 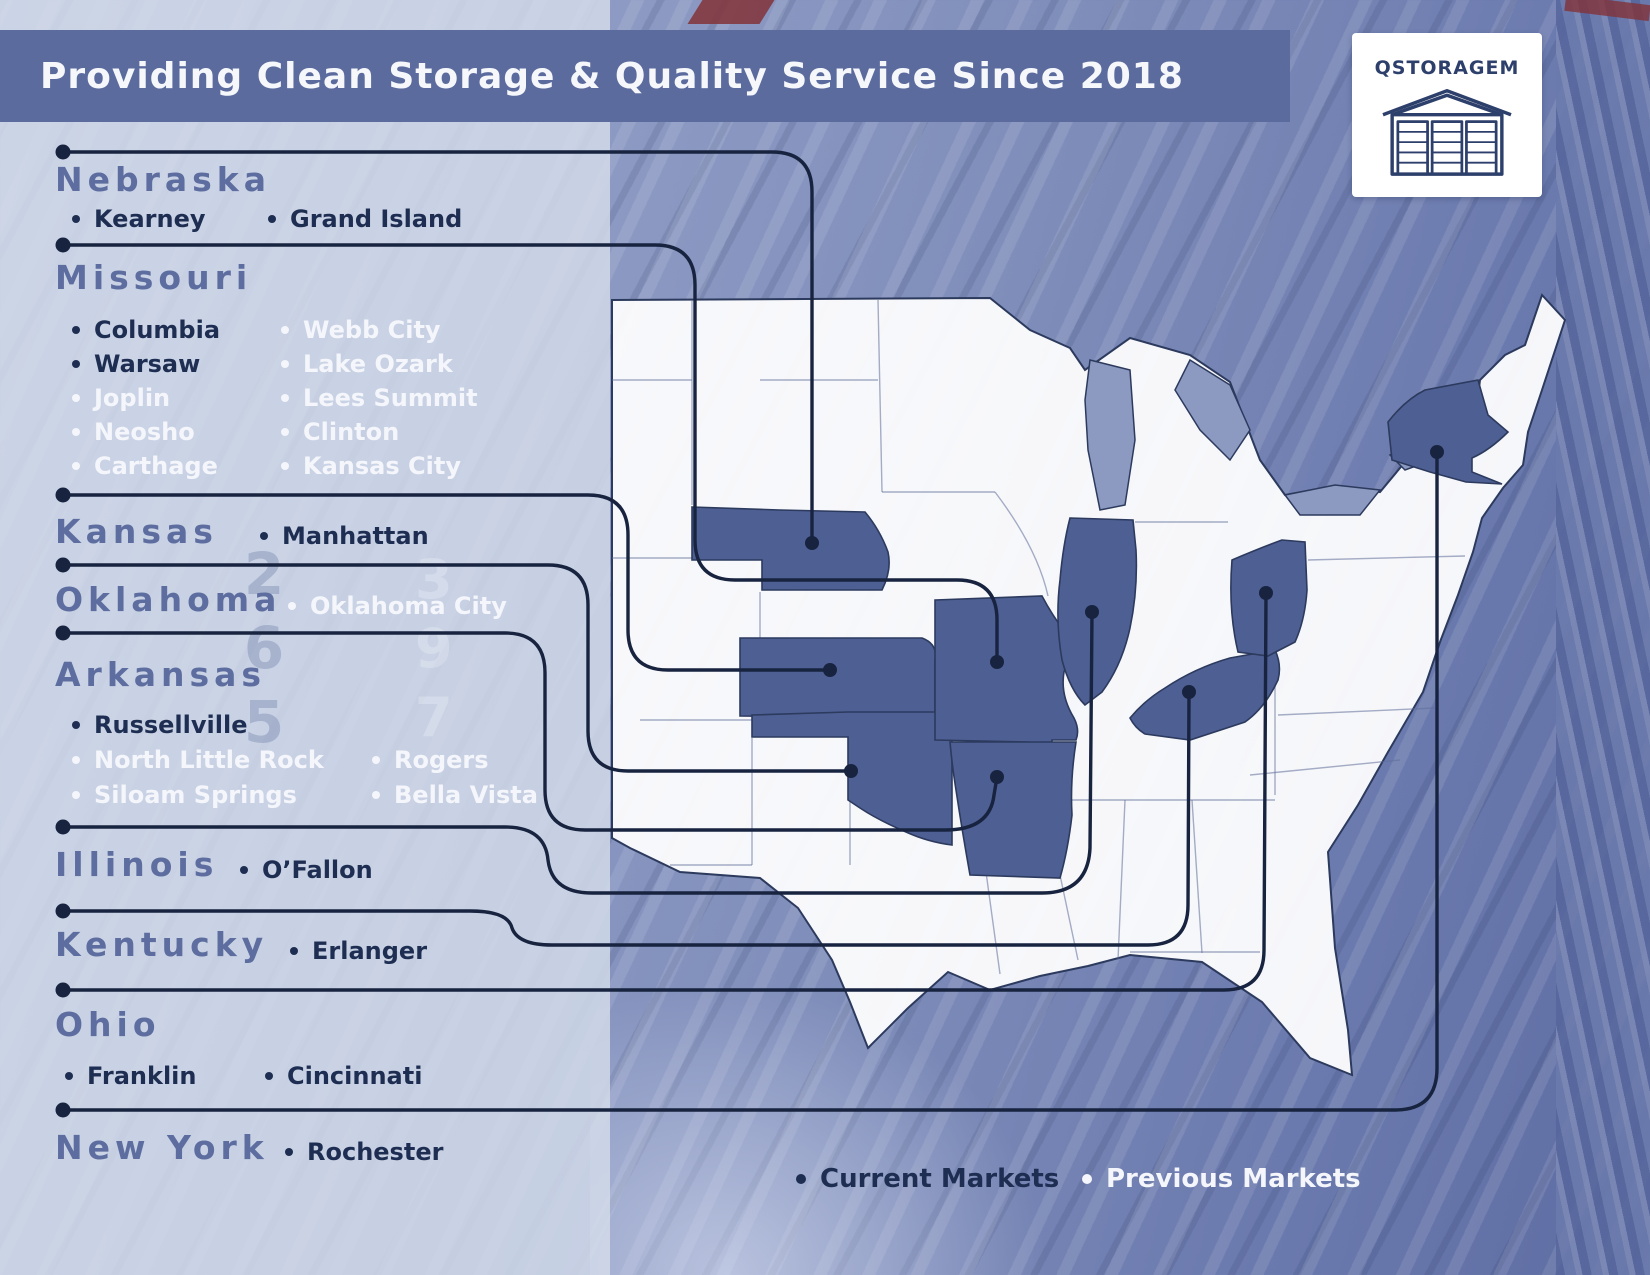 What do you see at coordinates (1447, 132) in the screenshot?
I see `storage-unit-icon` at bounding box center [1447, 132].